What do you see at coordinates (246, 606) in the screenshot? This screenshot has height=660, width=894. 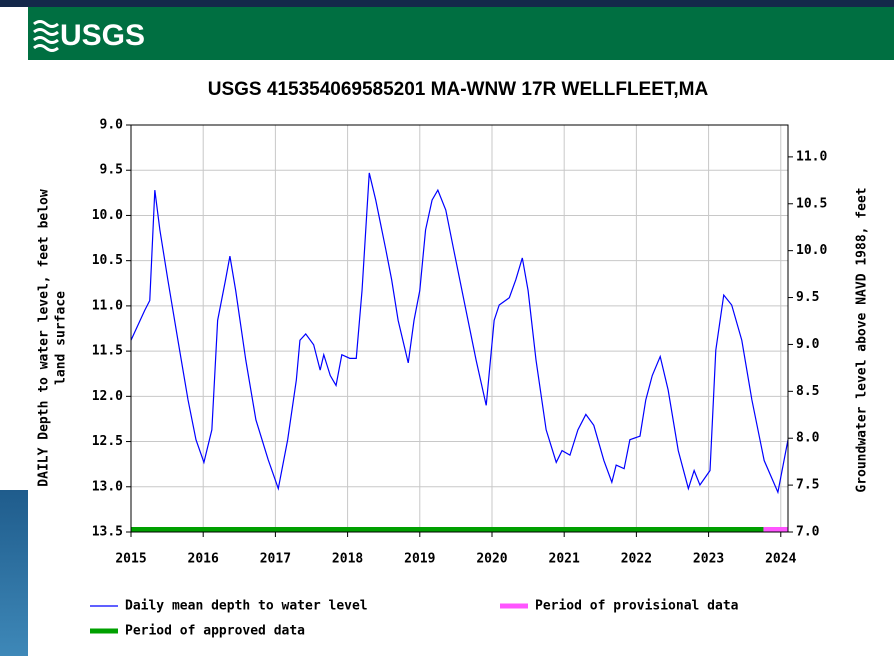 I see `legend-label: Daily mean depth to water level` at bounding box center [246, 606].